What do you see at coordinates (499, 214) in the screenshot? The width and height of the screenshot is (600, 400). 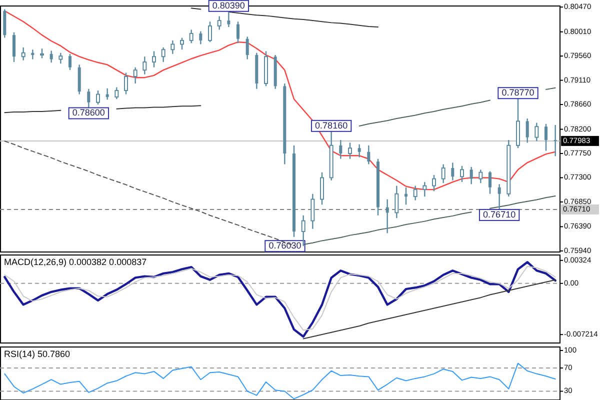 I see `annotation: 0.76710` at bounding box center [499, 214].